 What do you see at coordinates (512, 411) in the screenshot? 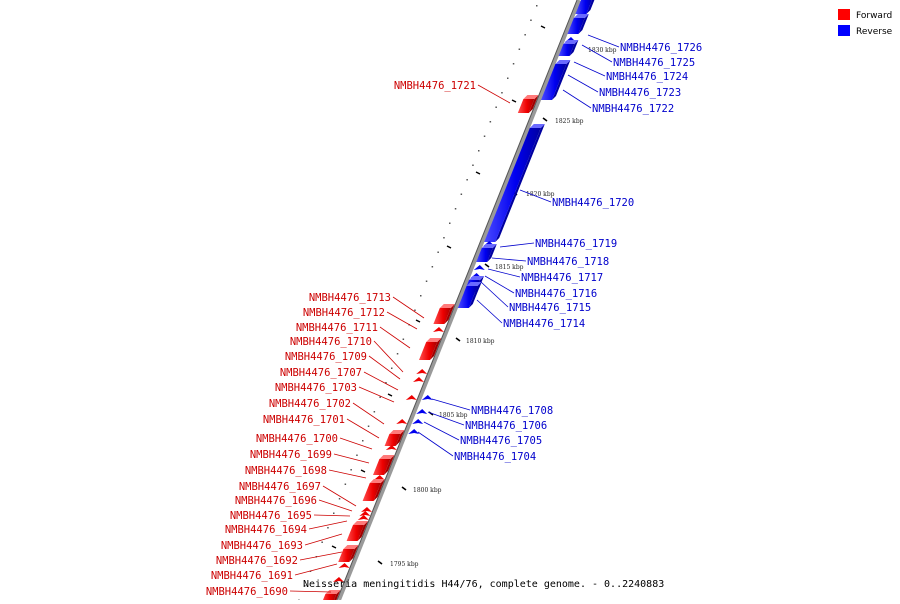
I see `gene-label-text: NMBH4476_1708` at bounding box center [512, 411].